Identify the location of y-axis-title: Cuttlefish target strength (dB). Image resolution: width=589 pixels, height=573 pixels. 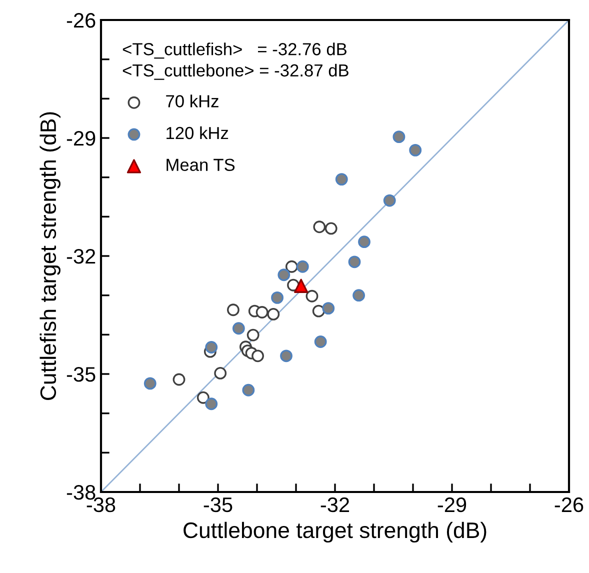
(50, 256).